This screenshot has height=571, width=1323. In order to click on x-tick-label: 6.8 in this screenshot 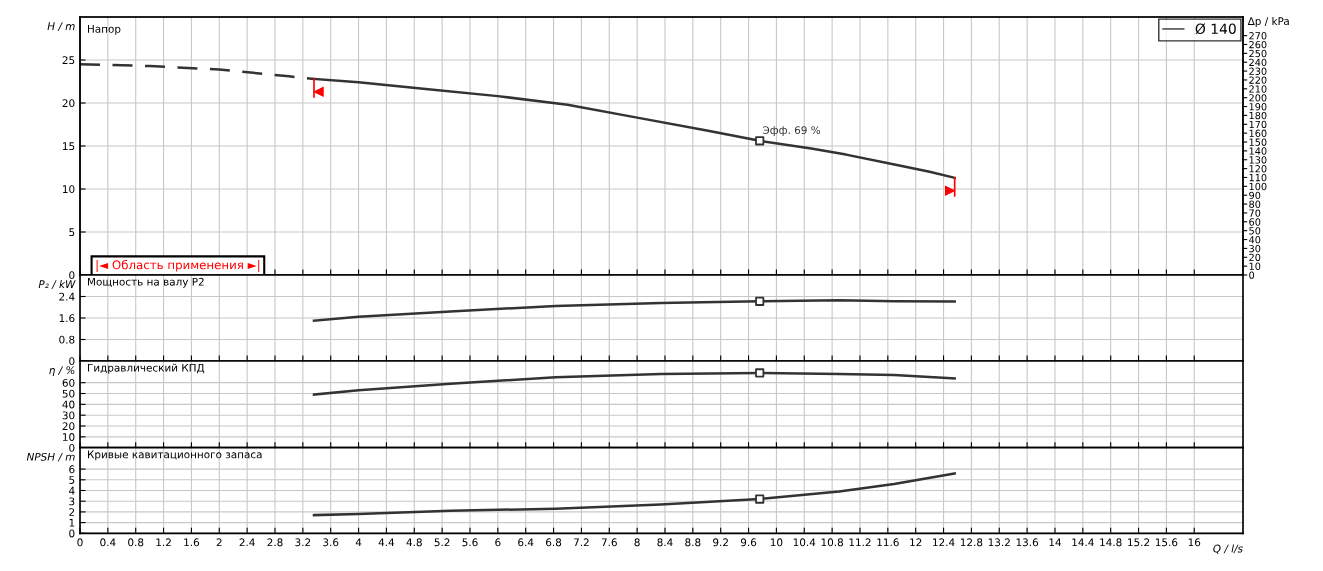, I will do `click(554, 542)`.